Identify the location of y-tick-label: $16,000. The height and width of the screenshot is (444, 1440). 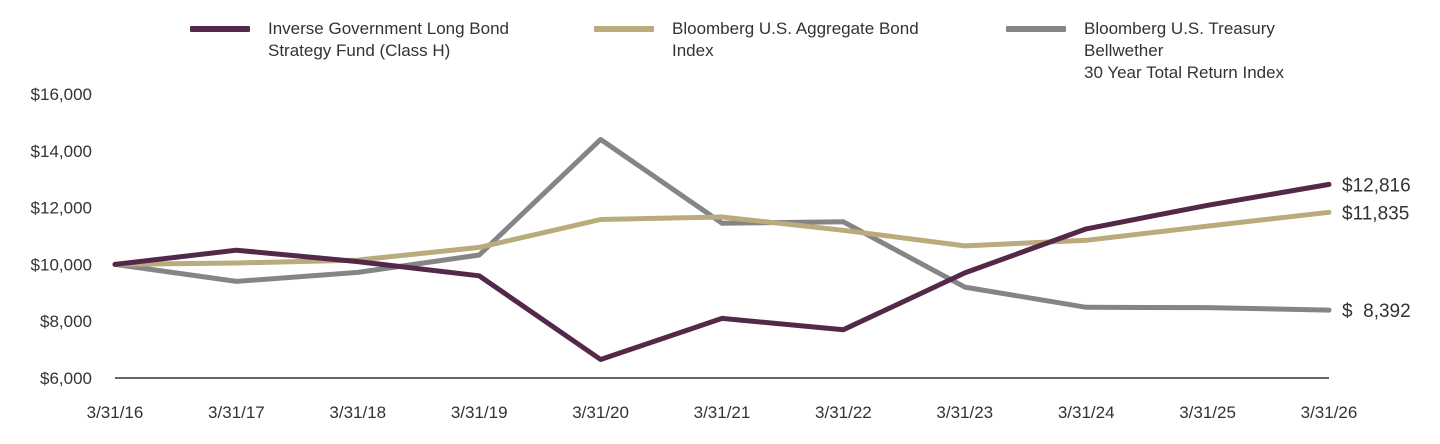
(61, 94).